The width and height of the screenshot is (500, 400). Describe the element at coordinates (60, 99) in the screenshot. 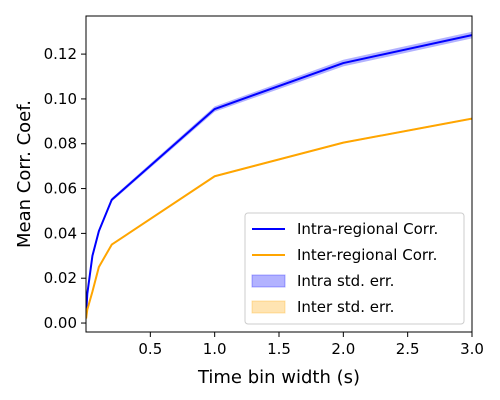

I see `y-tick-label: 0.10` at that location.